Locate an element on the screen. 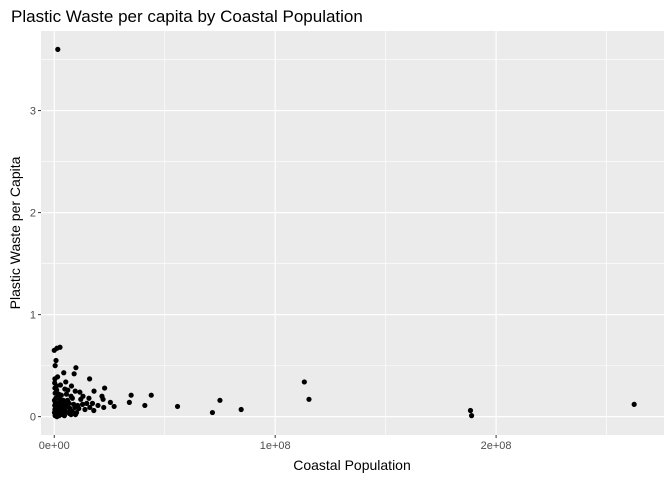  y-tick-label: 3 is located at coordinates (33, 112).